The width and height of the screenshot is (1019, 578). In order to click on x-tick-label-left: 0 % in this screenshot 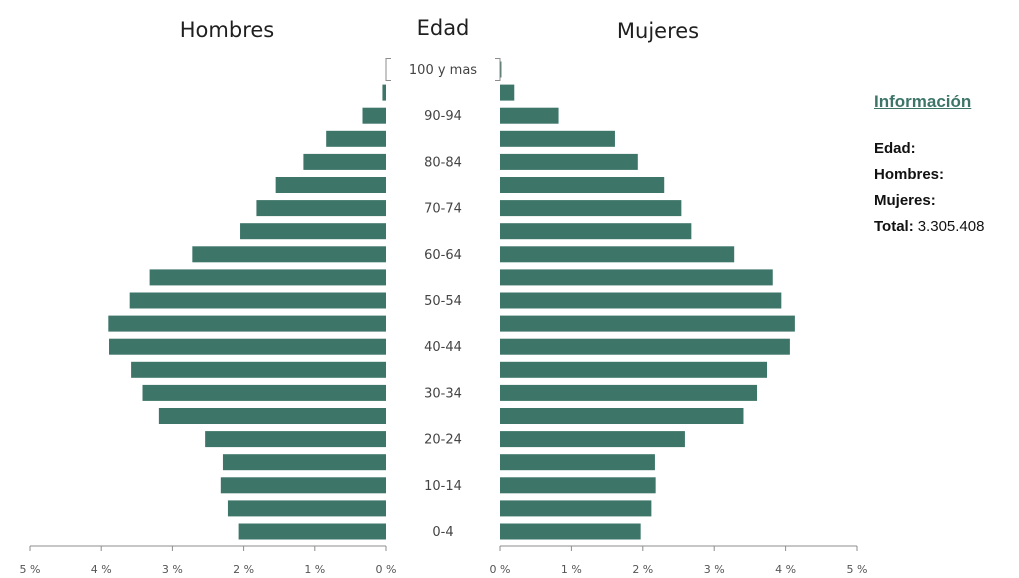, I will do `click(386, 569)`.